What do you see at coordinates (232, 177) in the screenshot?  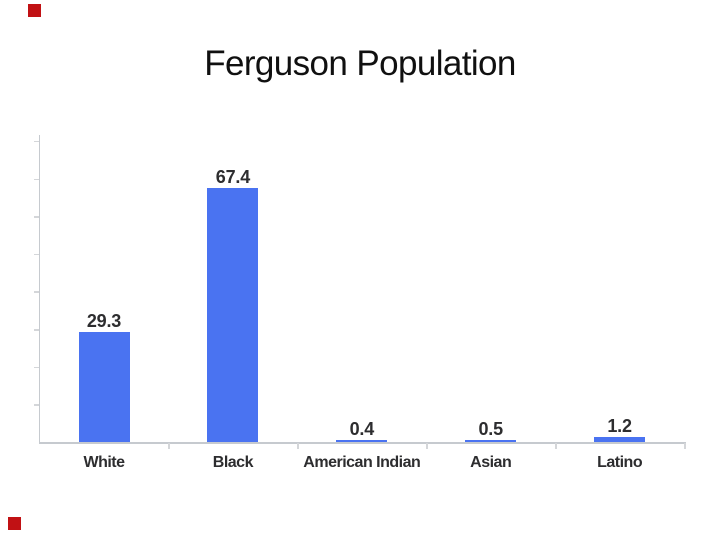 I see `bar-value-label: 67.4` at bounding box center [232, 177].